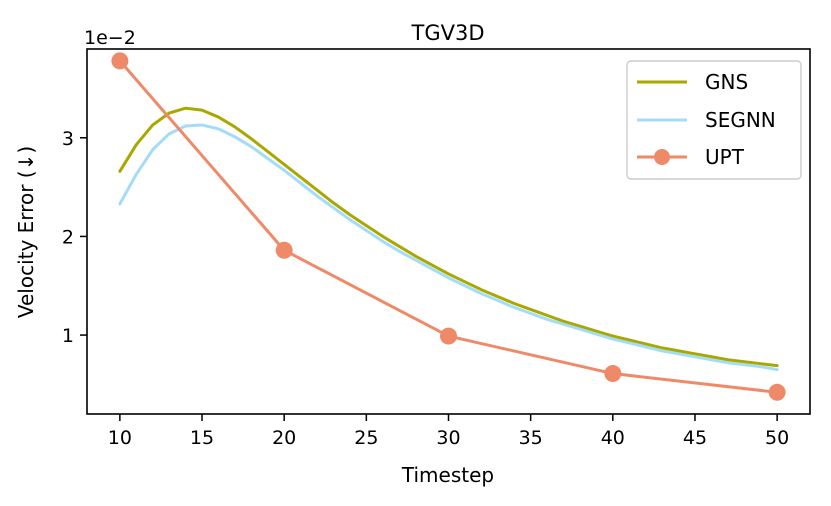  Describe the element at coordinates (120, 438) in the screenshot. I see `x-tick-label: 10` at that location.